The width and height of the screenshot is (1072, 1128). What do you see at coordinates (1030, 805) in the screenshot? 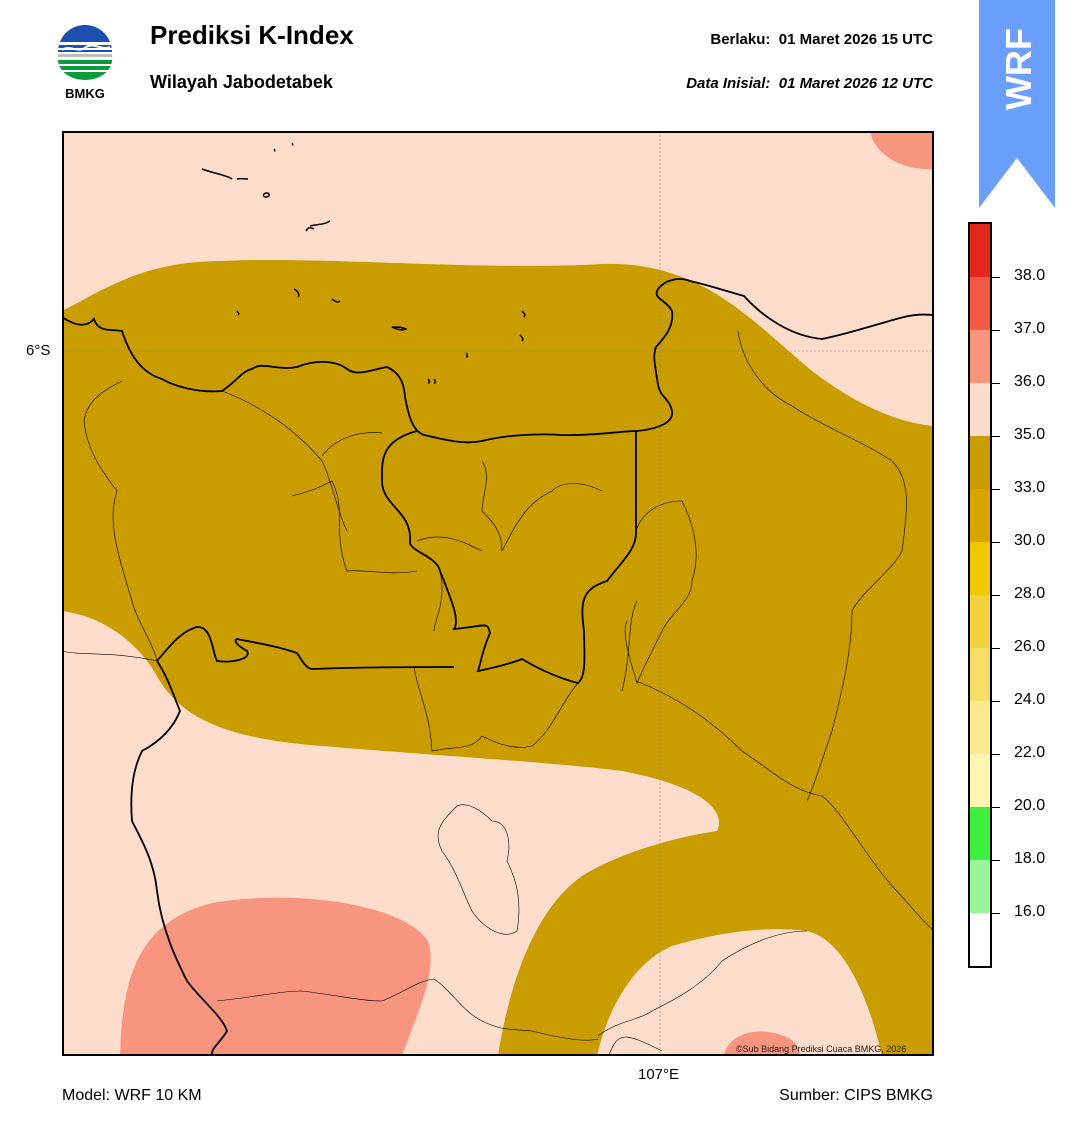
I see `colorbar-tick-label: 20.0` at bounding box center [1030, 805].